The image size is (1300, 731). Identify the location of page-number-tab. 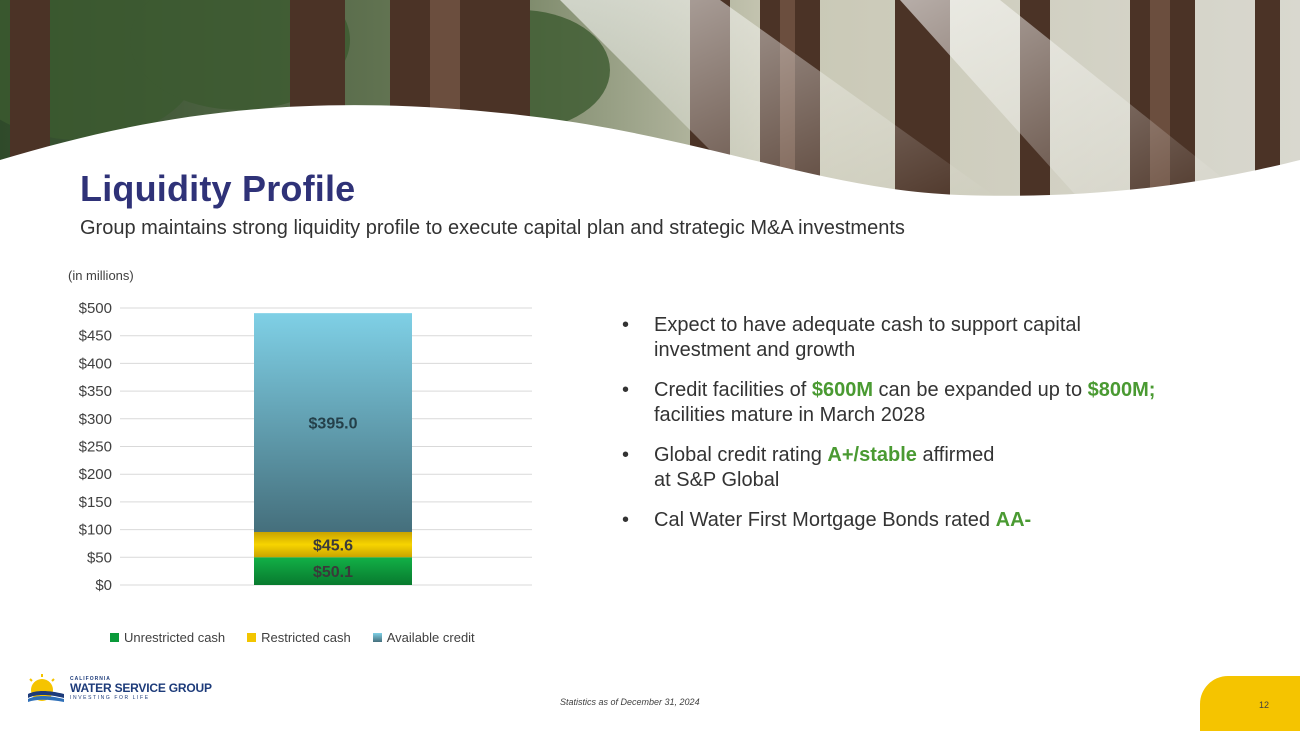
(1250, 703).